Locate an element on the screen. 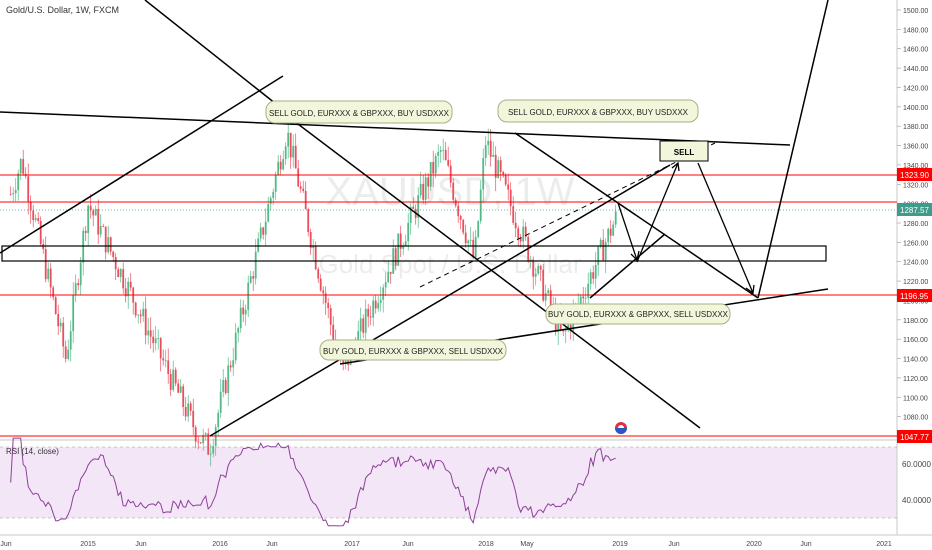  price-axis-tick-label: 1280.00 is located at coordinates (915, 224).